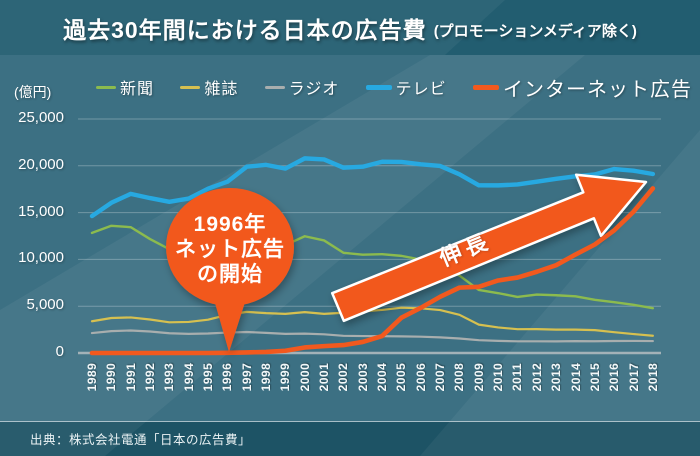 The height and width of the screenshot is (456, 700). Describe the element at coordinates (221, 89) in the screenshot. I see `legend-label-magazine: 雑誌` at that location.